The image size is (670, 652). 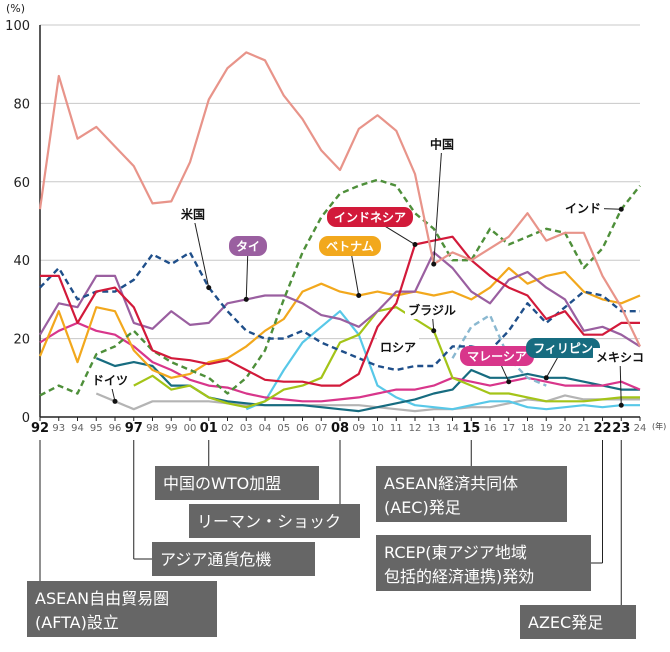 I want to click on x-tick-label: 09, so click(x=358, y=428).